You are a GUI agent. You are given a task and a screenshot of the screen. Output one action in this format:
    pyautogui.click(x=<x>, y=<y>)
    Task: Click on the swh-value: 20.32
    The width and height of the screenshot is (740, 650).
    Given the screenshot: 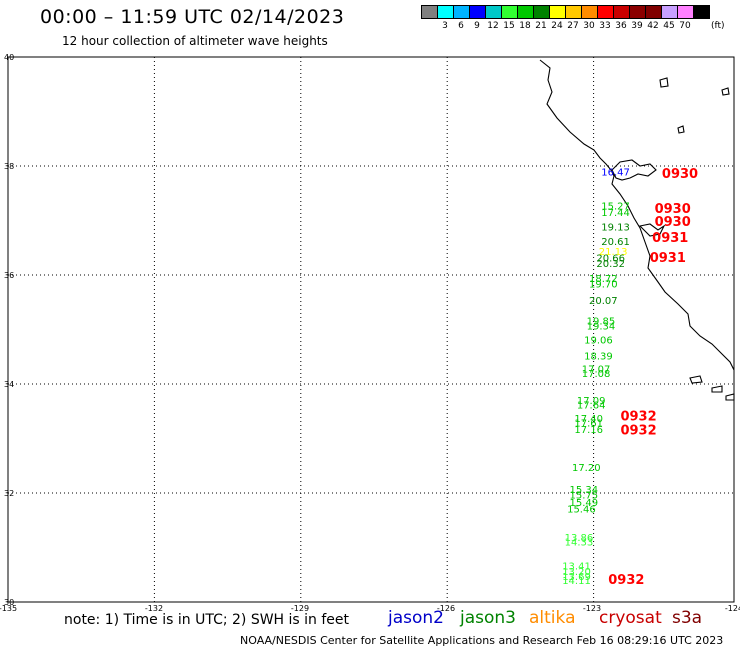 What is the action you would take?
    pyautogui.click(x=610, y=264)
    